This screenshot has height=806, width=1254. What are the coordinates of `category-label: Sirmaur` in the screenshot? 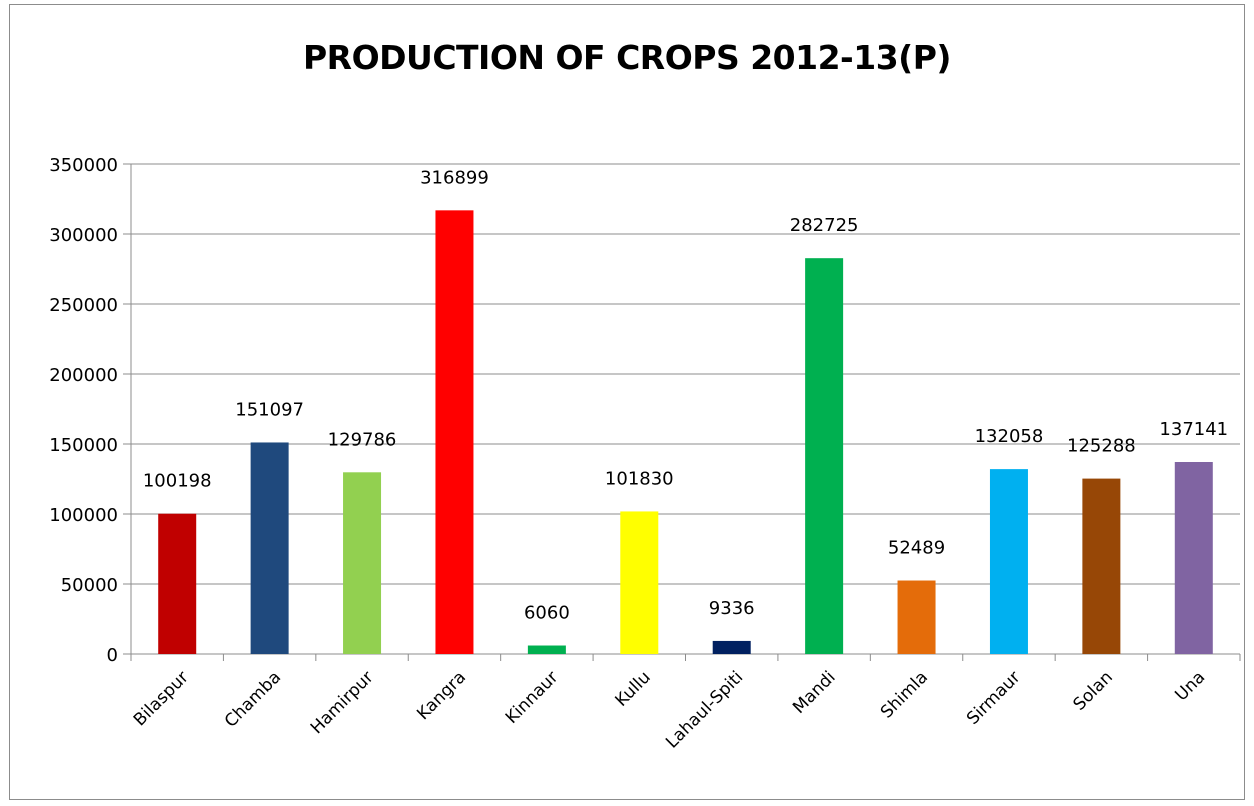 It's located at (993, 697).